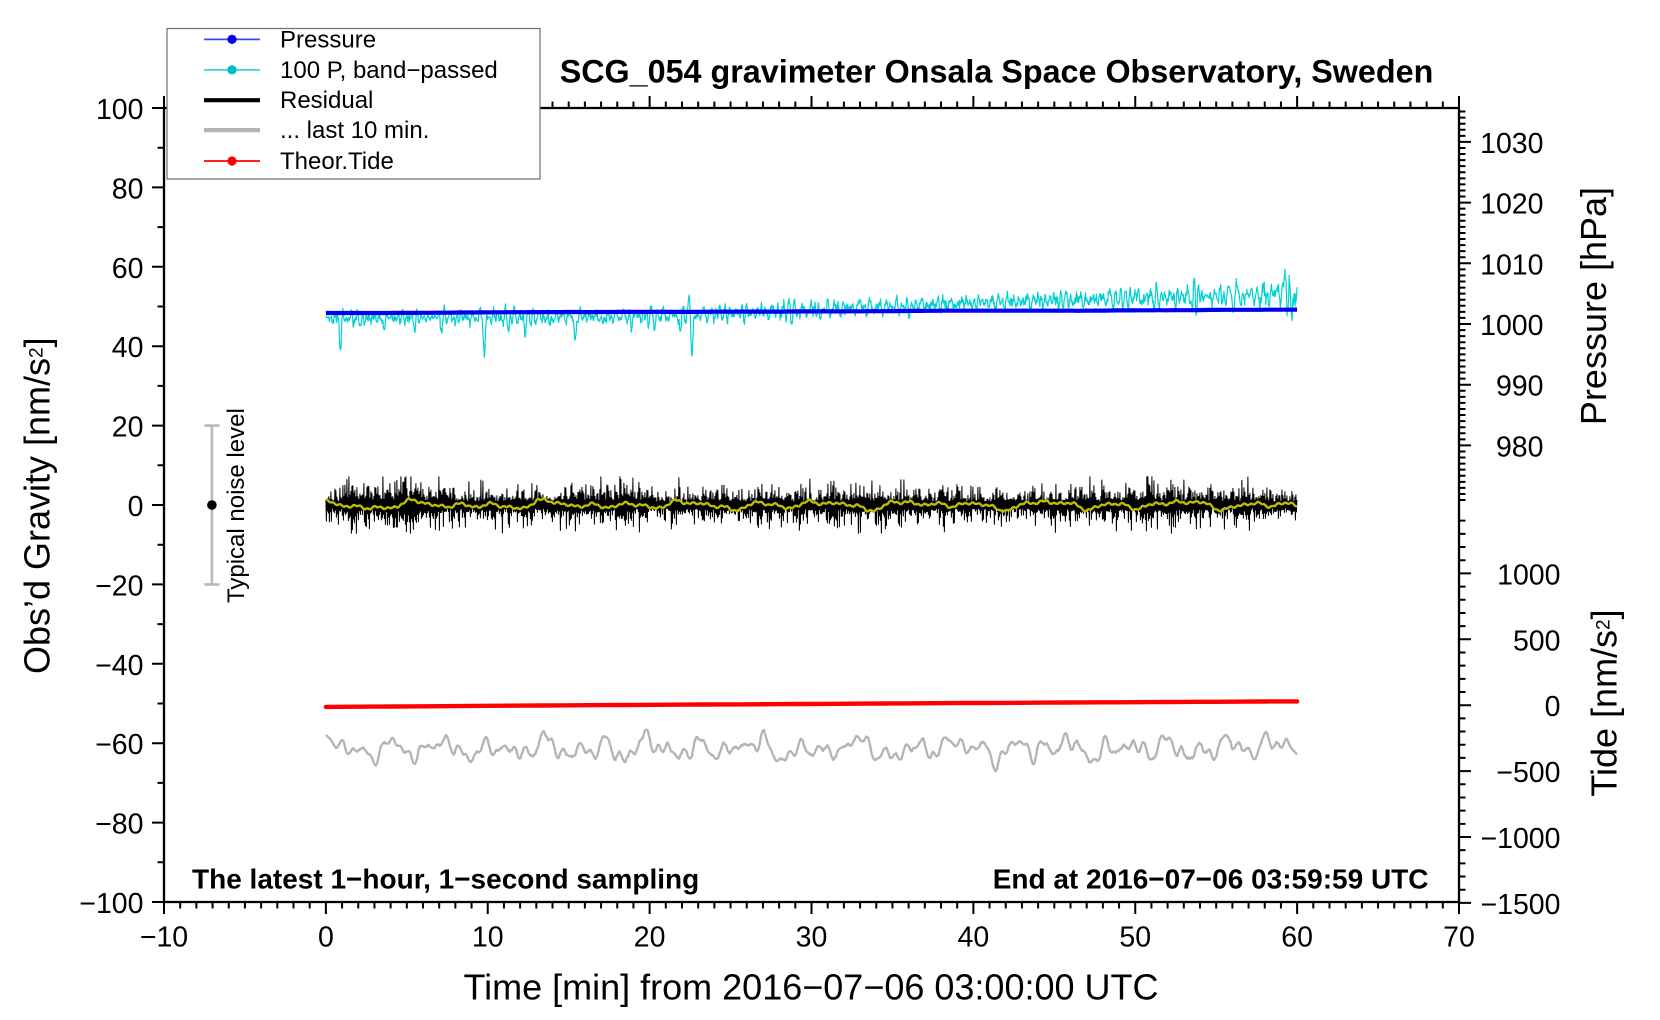 The width and height of the screenshot is (1660, 1020). I want to click on svg-text: −60, so click(119, 745).